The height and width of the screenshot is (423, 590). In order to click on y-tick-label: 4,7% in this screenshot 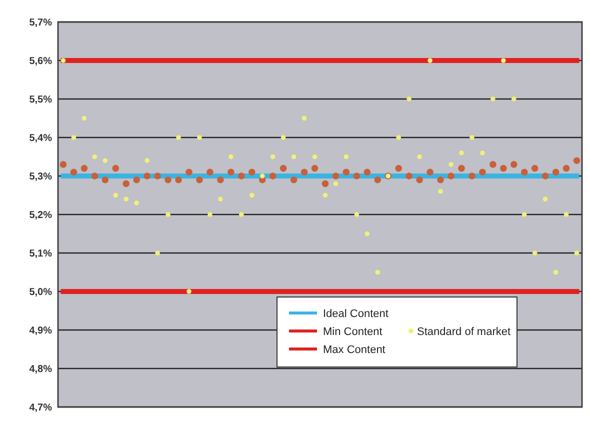, I will do `click(40, 408)`.